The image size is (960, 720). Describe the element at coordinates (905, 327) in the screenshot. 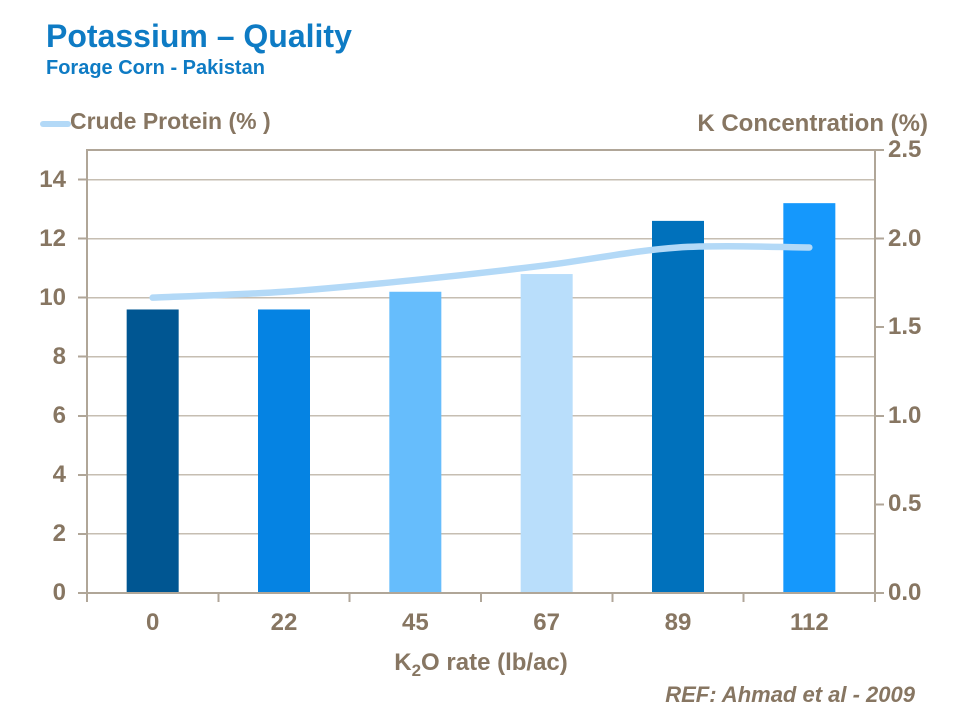

I see `right-axis-tick-label: 1.5` at that location.